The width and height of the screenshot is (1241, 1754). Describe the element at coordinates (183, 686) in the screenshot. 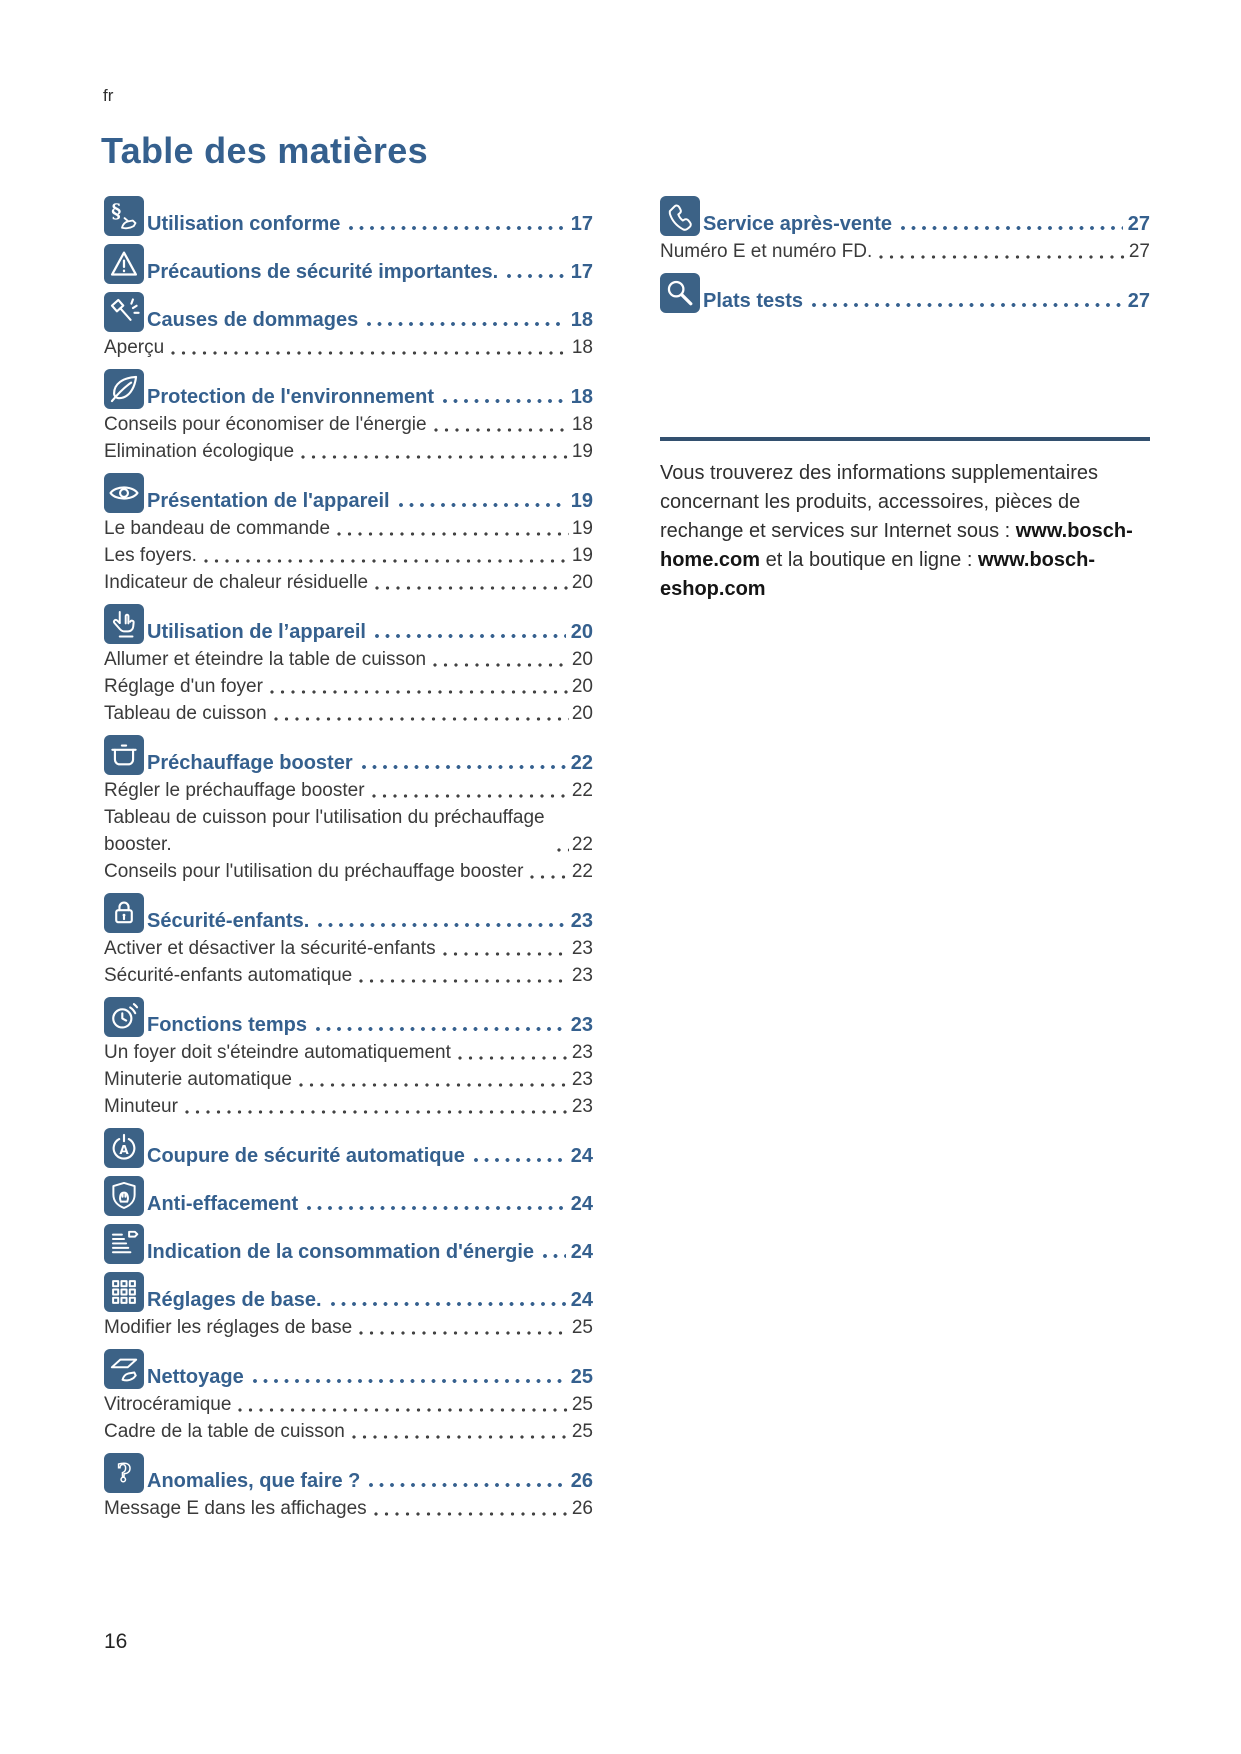

I see `toc-subentry-label: Réglage d'un foyer` at that location.